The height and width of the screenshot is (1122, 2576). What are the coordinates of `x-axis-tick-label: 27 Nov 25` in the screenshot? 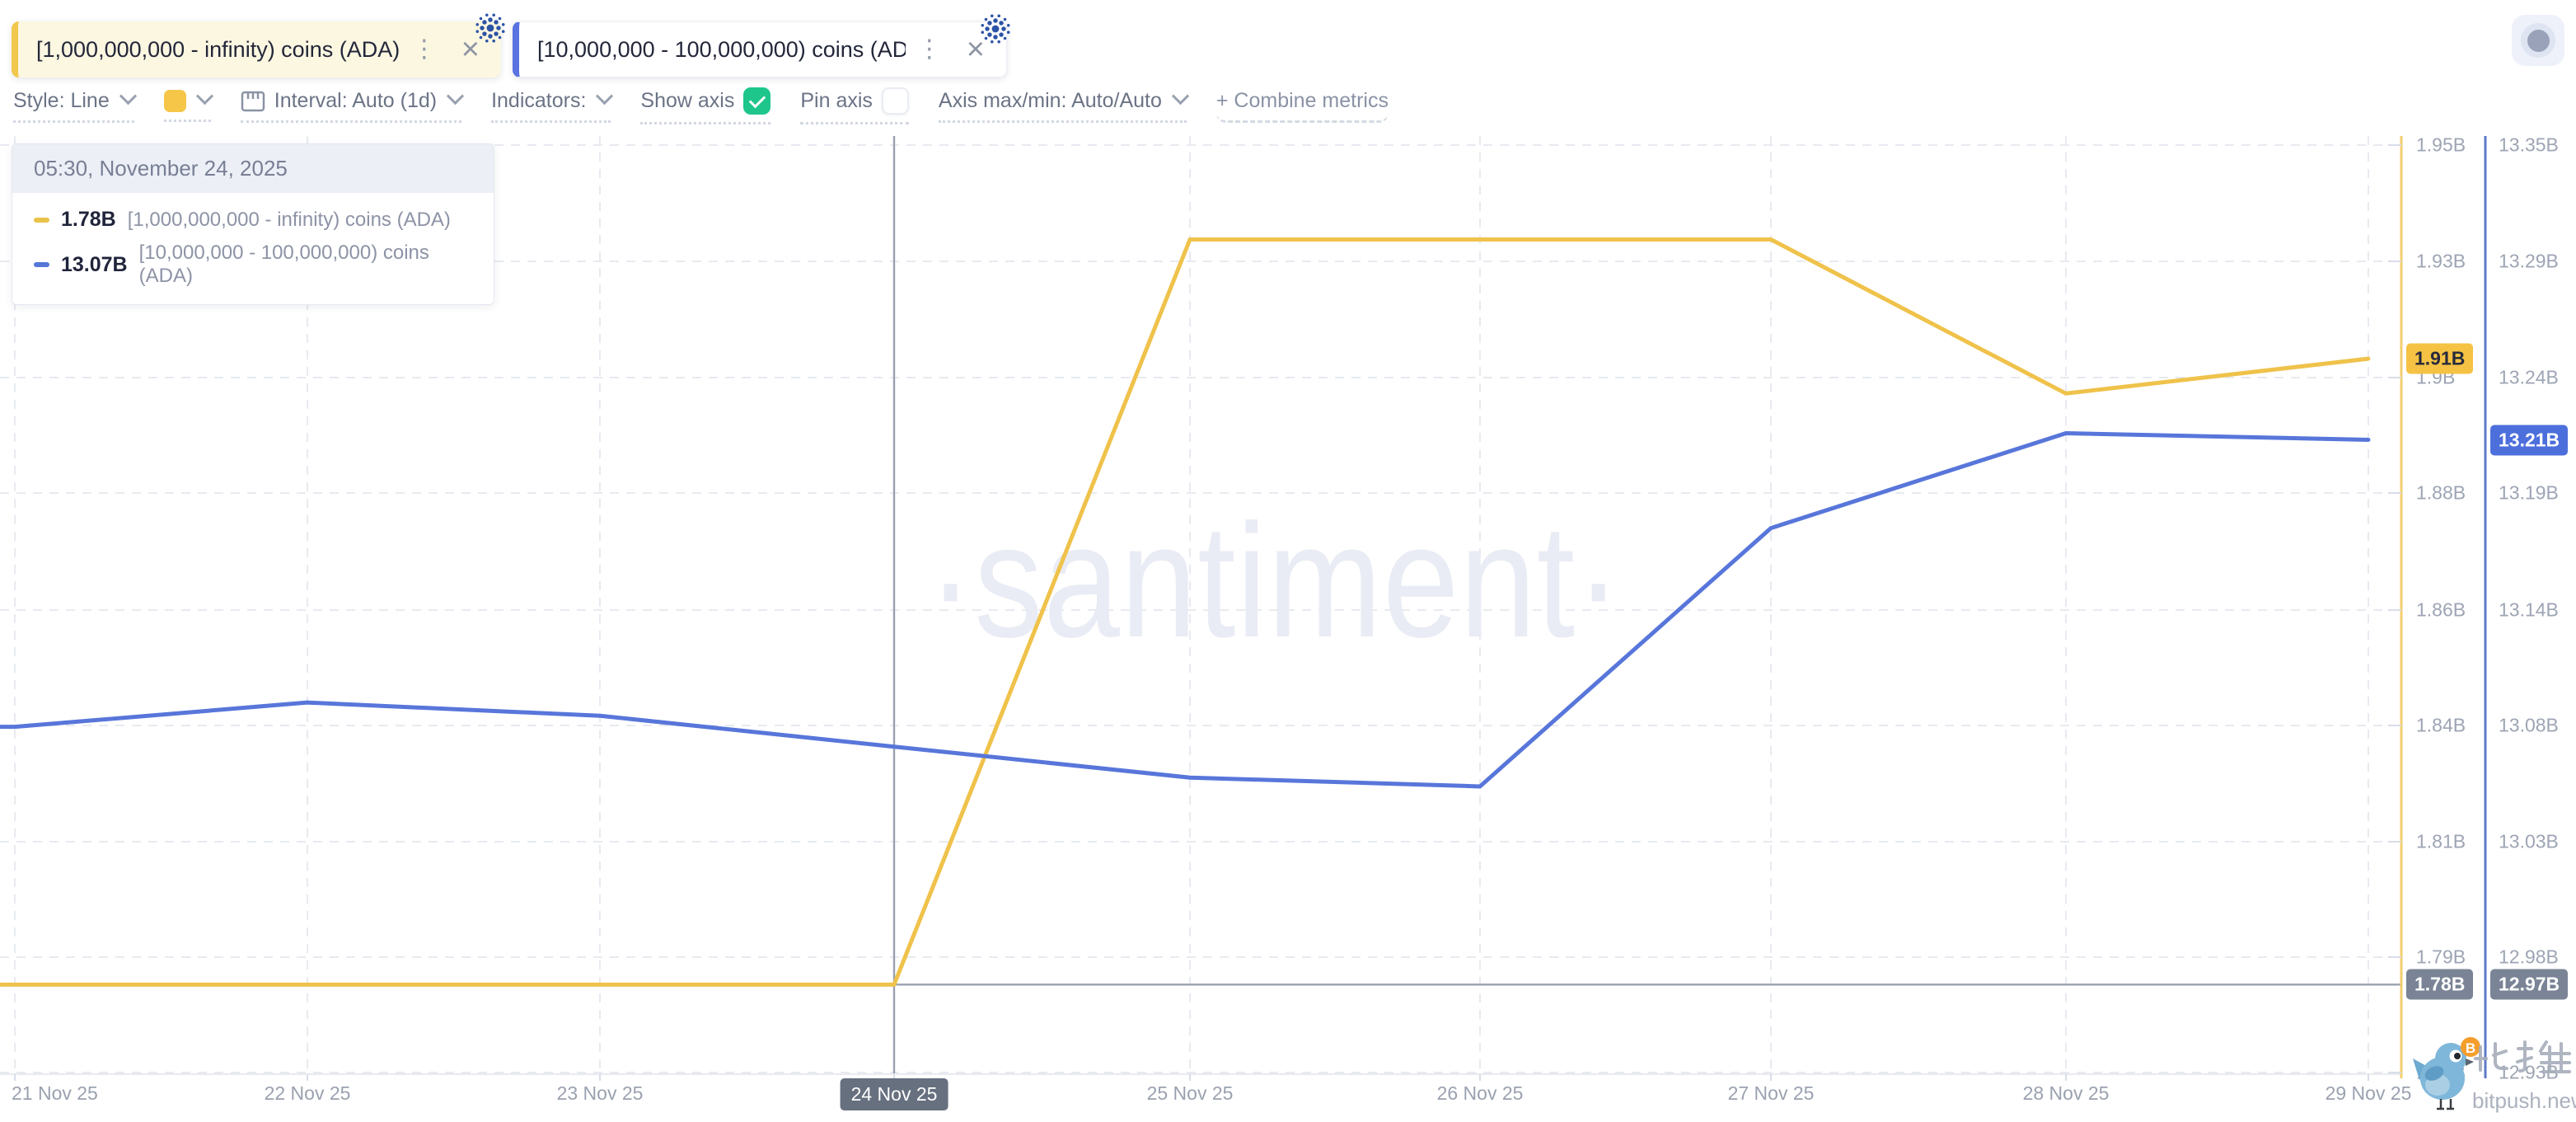 It's located at (1771, 1093).